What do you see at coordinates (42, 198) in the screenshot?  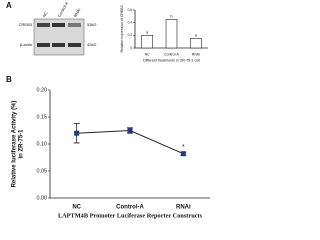 I see `y-tick-label: 0.00` at bounding box center [42, 198].